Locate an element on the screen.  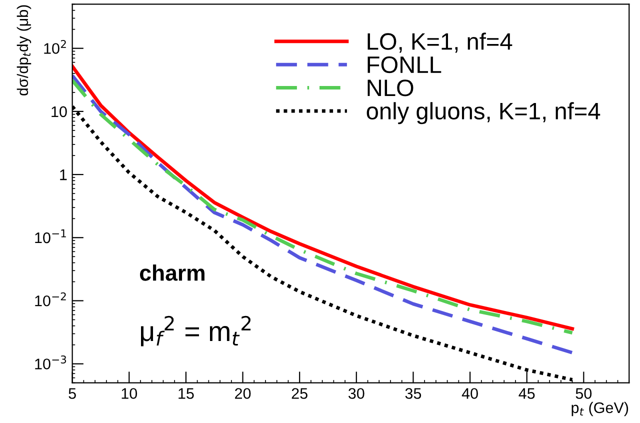
x-tick-label: 30 is located at coordinates (356, 393).